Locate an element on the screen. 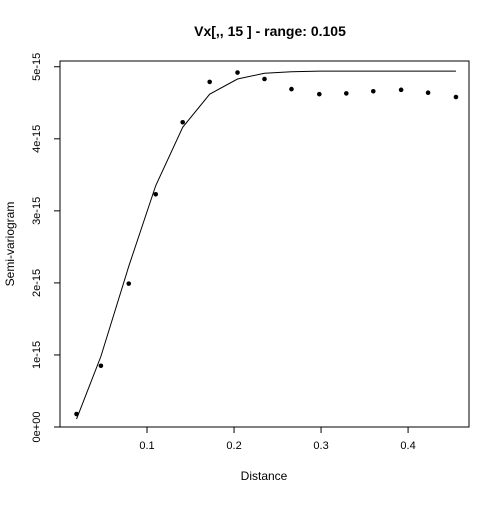  y-tick-label: 5e-15 is located at coordinates (37, 67).